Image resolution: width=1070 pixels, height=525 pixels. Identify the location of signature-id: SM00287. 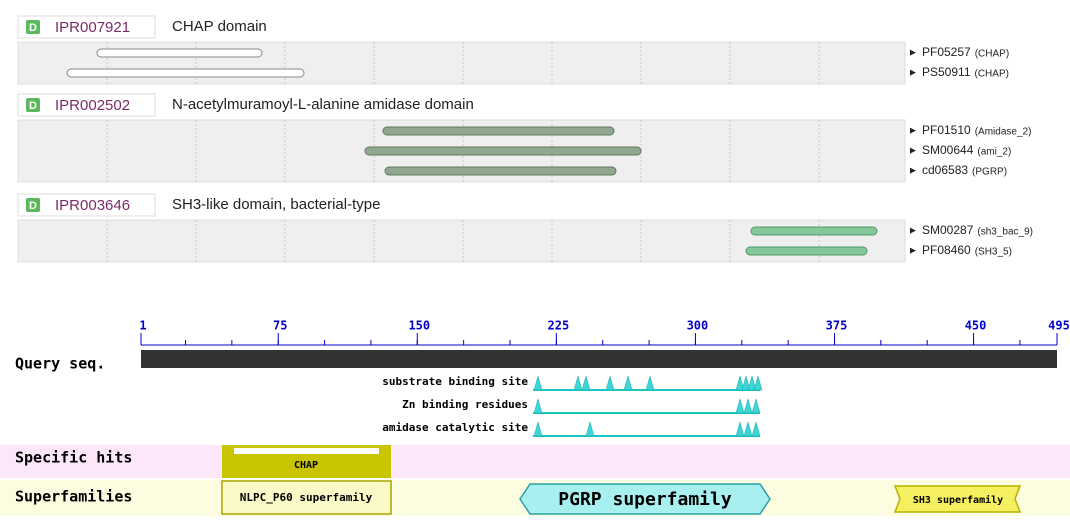
(948, 230).